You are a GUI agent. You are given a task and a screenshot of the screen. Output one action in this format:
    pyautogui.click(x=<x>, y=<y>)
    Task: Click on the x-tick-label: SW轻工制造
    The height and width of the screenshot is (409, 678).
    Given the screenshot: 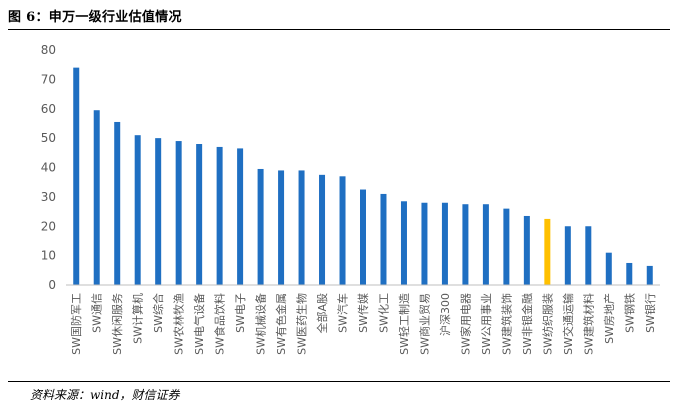 What is the action you would take?
    pyautogui.click(x=404, y=324)
    